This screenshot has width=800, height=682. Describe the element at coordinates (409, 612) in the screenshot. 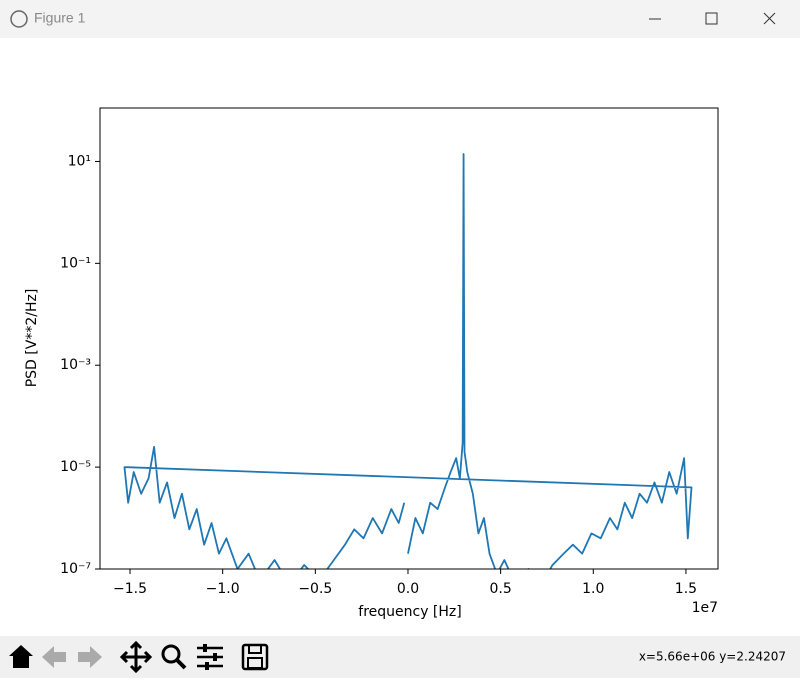

I see `x-axis-label: frequency [Hz]` at that location.